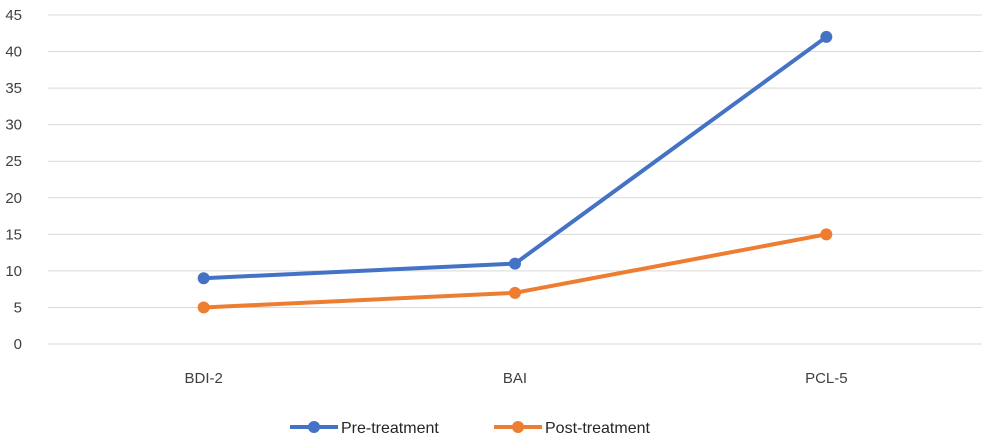  I want to click on x-tick-label: PCL-5, so click(826, 378).